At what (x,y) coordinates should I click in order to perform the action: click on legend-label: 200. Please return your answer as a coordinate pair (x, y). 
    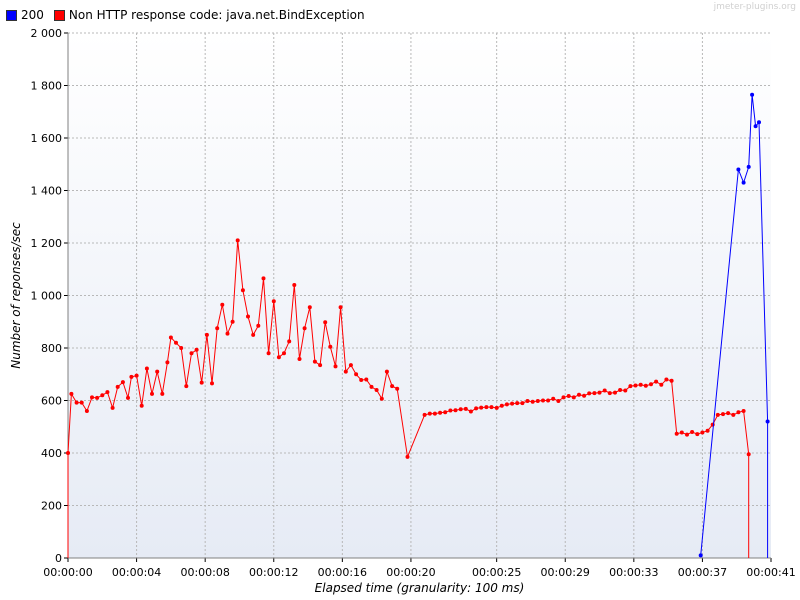
    Looking at the image, I should click on (32, 15).